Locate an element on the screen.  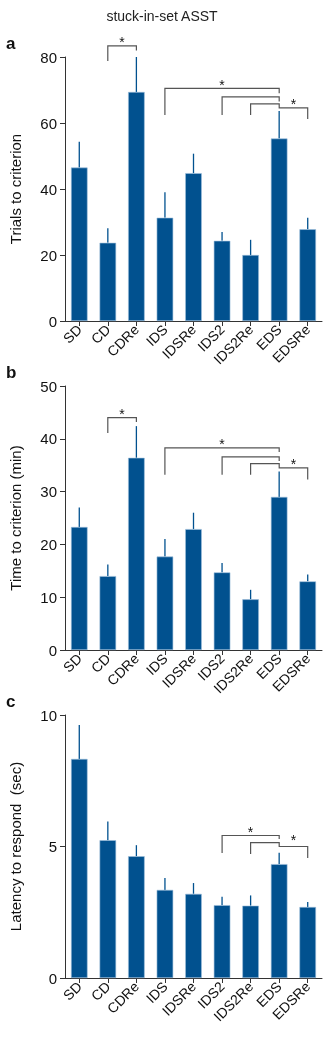
y-tick-label: 30 is located at coordinates (48, 492).